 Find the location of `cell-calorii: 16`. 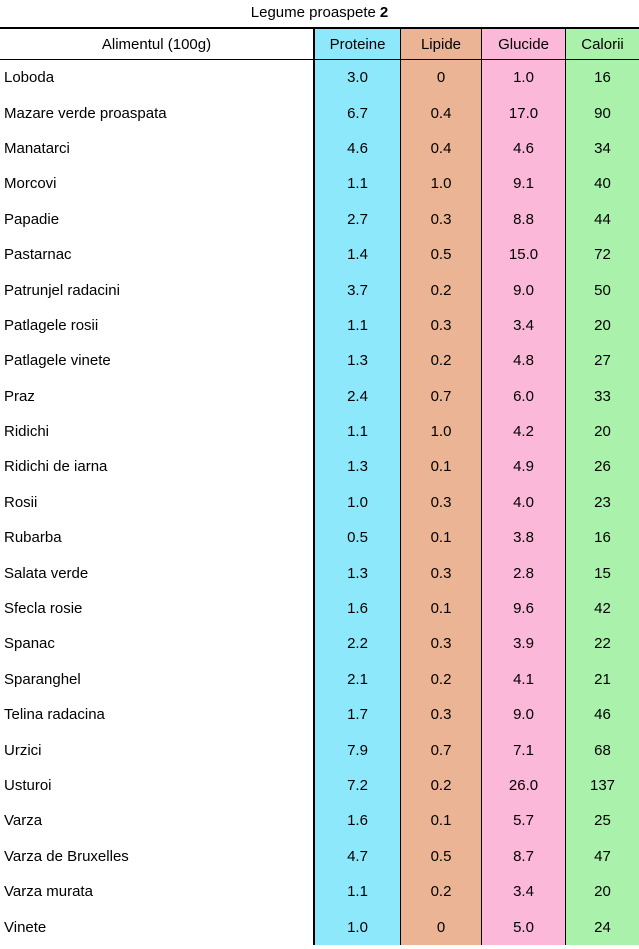

cell-calorii: 16 is located at coordinates (602, 78).